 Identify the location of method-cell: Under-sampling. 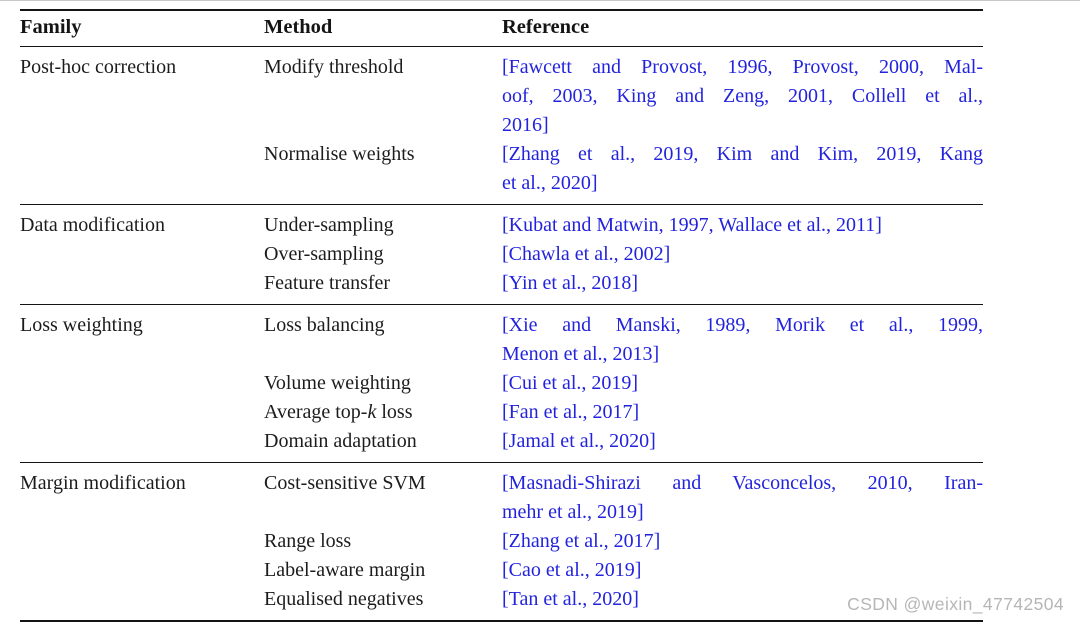
(329, 225).